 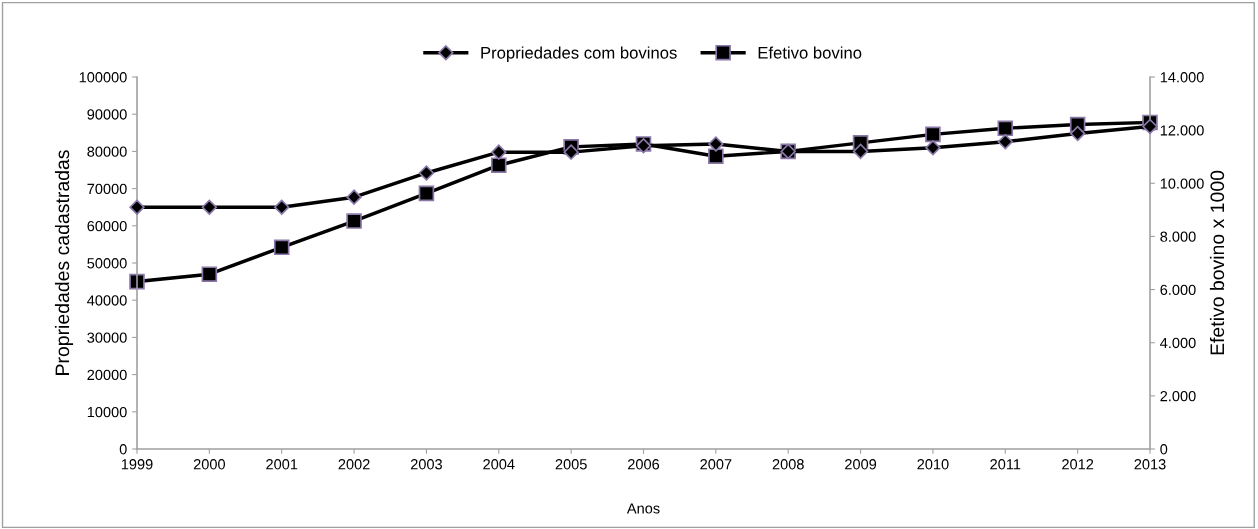 What do you see at coordinates (1178, 343) in the screenshot?
I see `y2-tick-label: 4.000` at bounding box center [1178, 343].